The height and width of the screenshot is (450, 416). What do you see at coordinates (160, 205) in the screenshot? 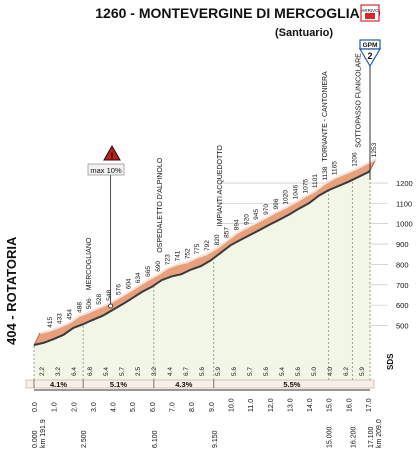
I see `landmark-label: OSPEDALETTO D'ALPINOLO` at bounding box center [160, 205].